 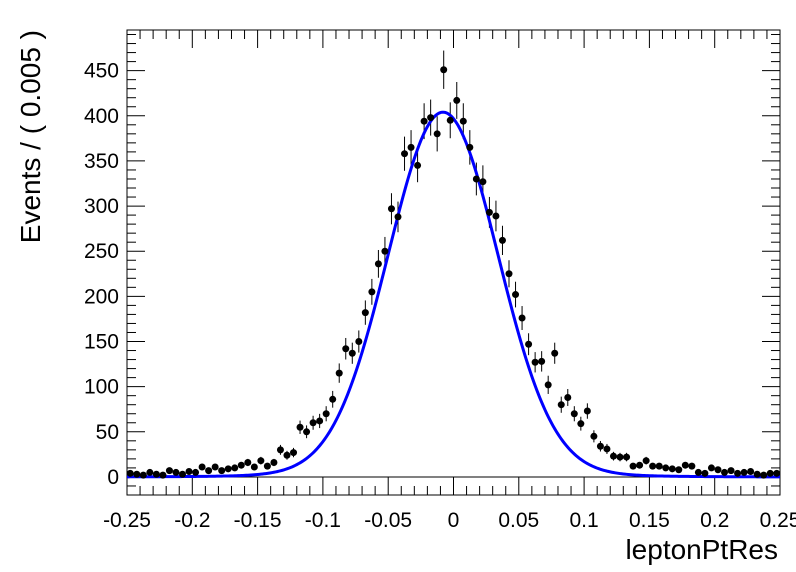 I want to click on y-tick-label: 250, so click(x=101, y=251).